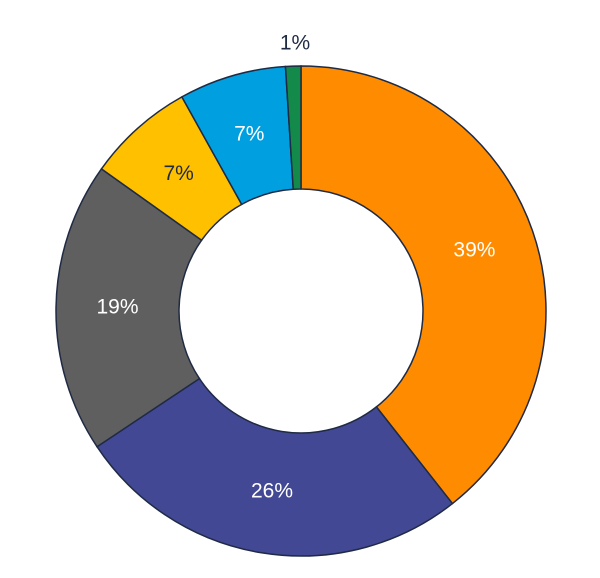 The image size is (600, 578). What do you see at coordinates (295, 43) in the screenshot?
I see `data-label: 1%` at bounding box center [295, 43].